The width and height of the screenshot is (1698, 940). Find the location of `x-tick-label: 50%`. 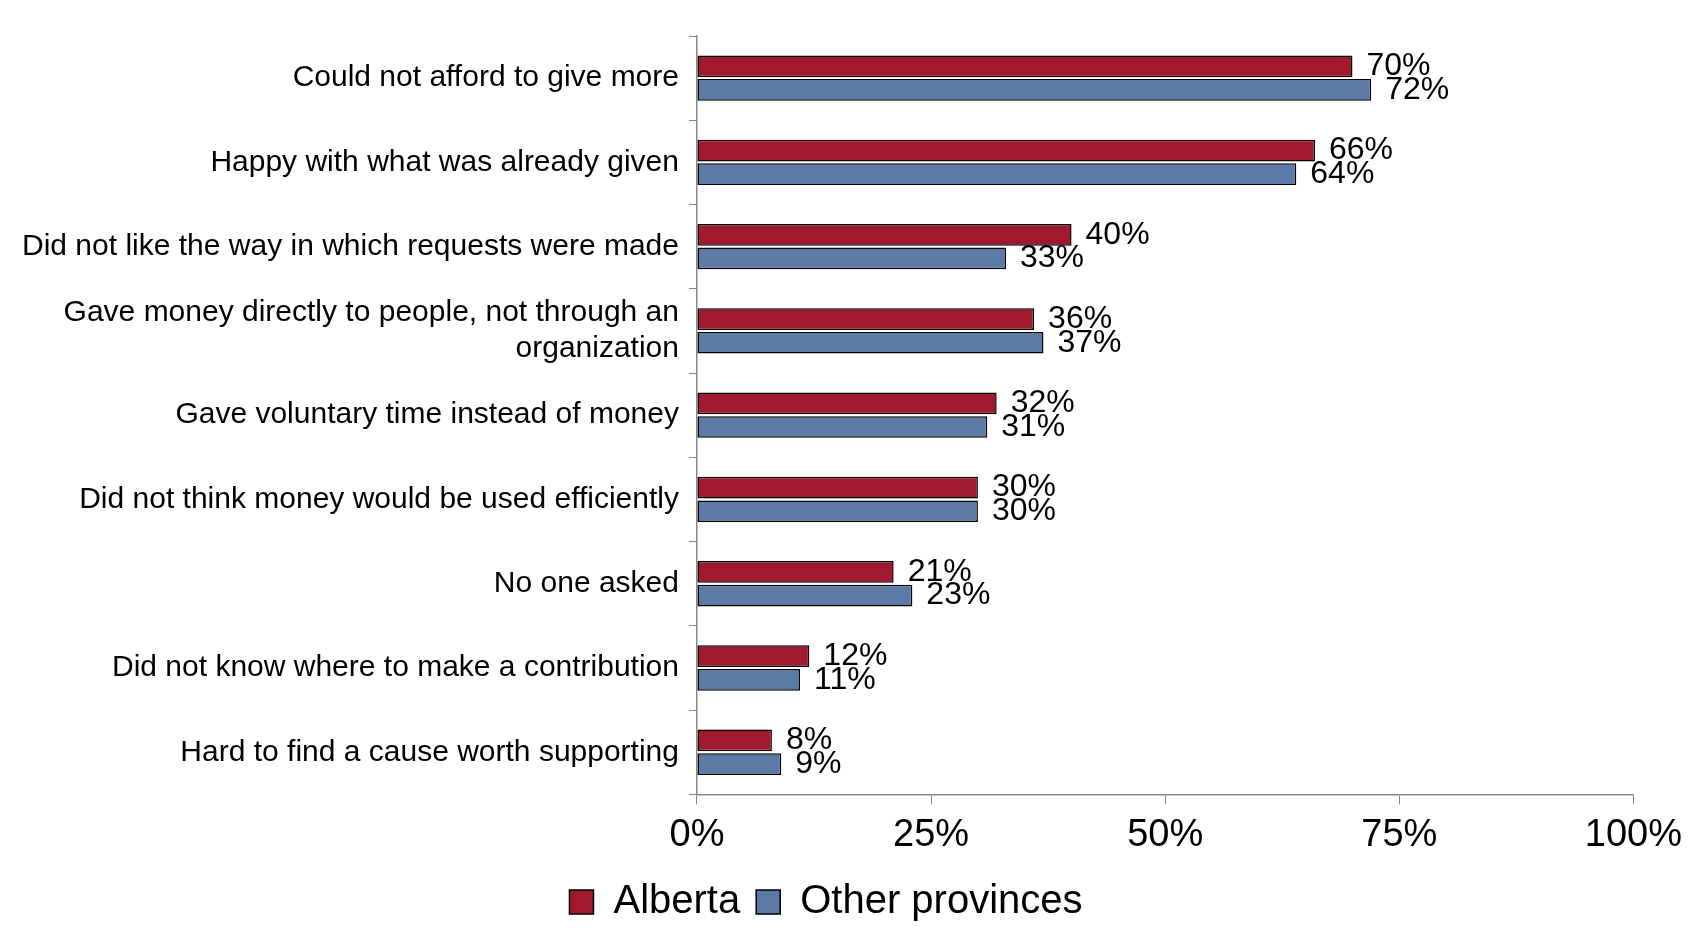

x-tick-label: 50% is located at coordinates (1165, 832).